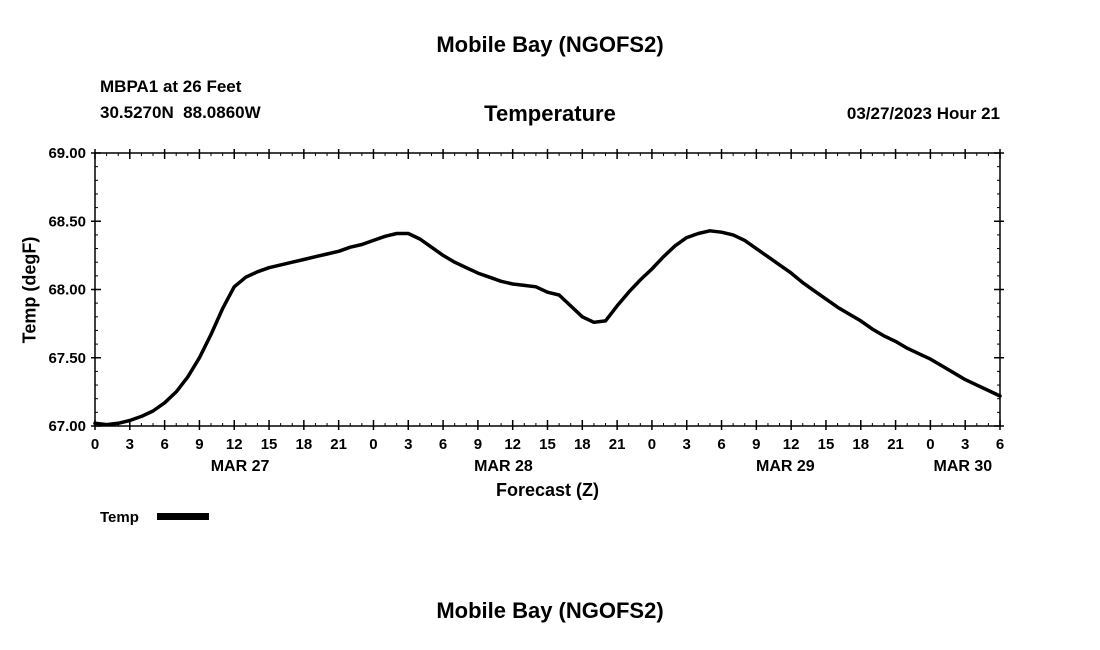  What do you see at coordinates (180, 112) in the screenshot?
I see `station-coords: 30.5270N 88.0860W` at bounding box center [180, 112].